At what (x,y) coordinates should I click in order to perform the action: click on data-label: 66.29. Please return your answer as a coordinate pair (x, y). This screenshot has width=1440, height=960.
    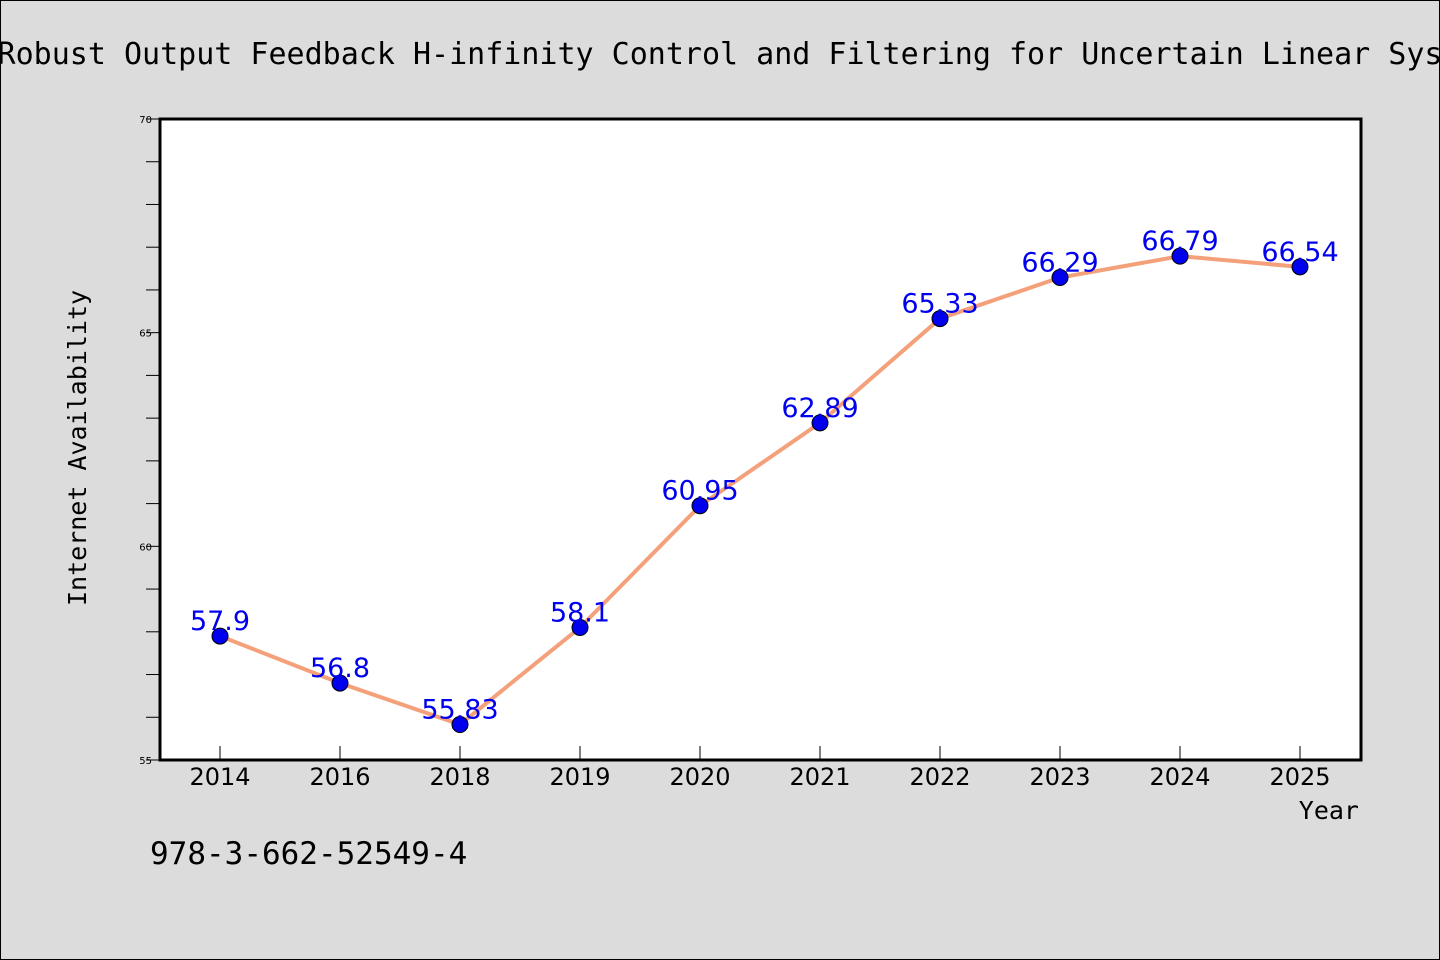
    Looking at the image, I should click on (1059, 263).